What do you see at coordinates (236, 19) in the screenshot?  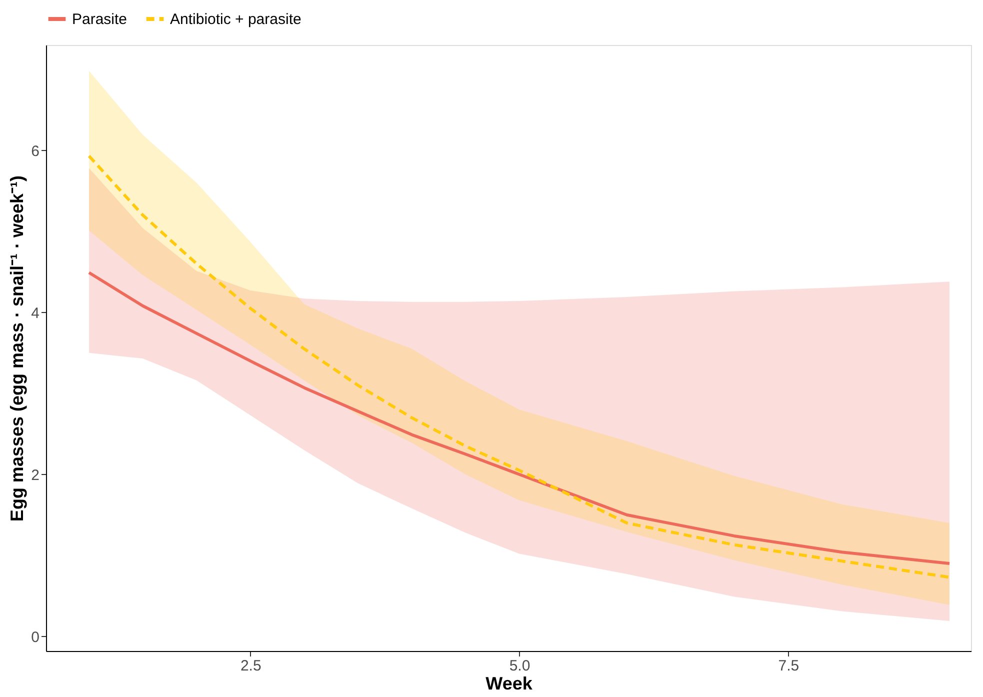 I see `legend-label: Antibiotic + parasite` at bounding box center [236, 19].